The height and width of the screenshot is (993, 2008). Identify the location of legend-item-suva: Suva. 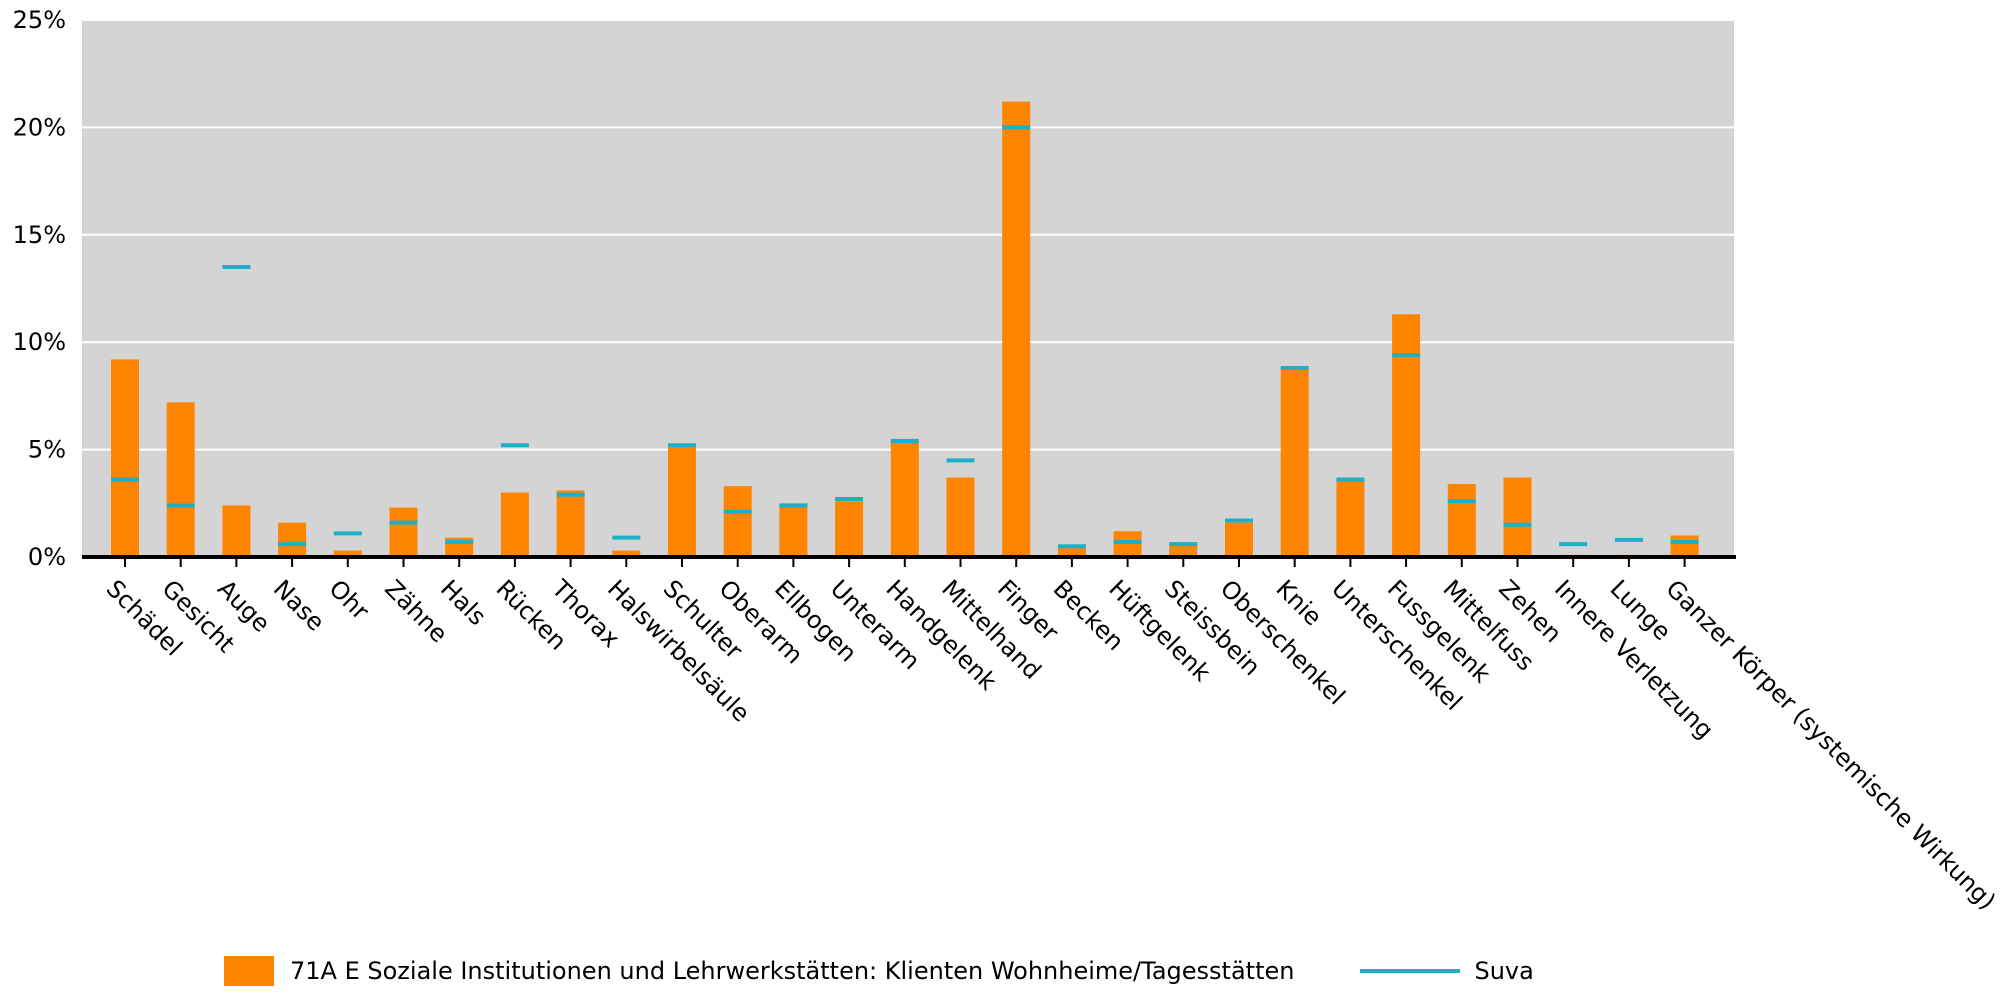
(1414, 971).